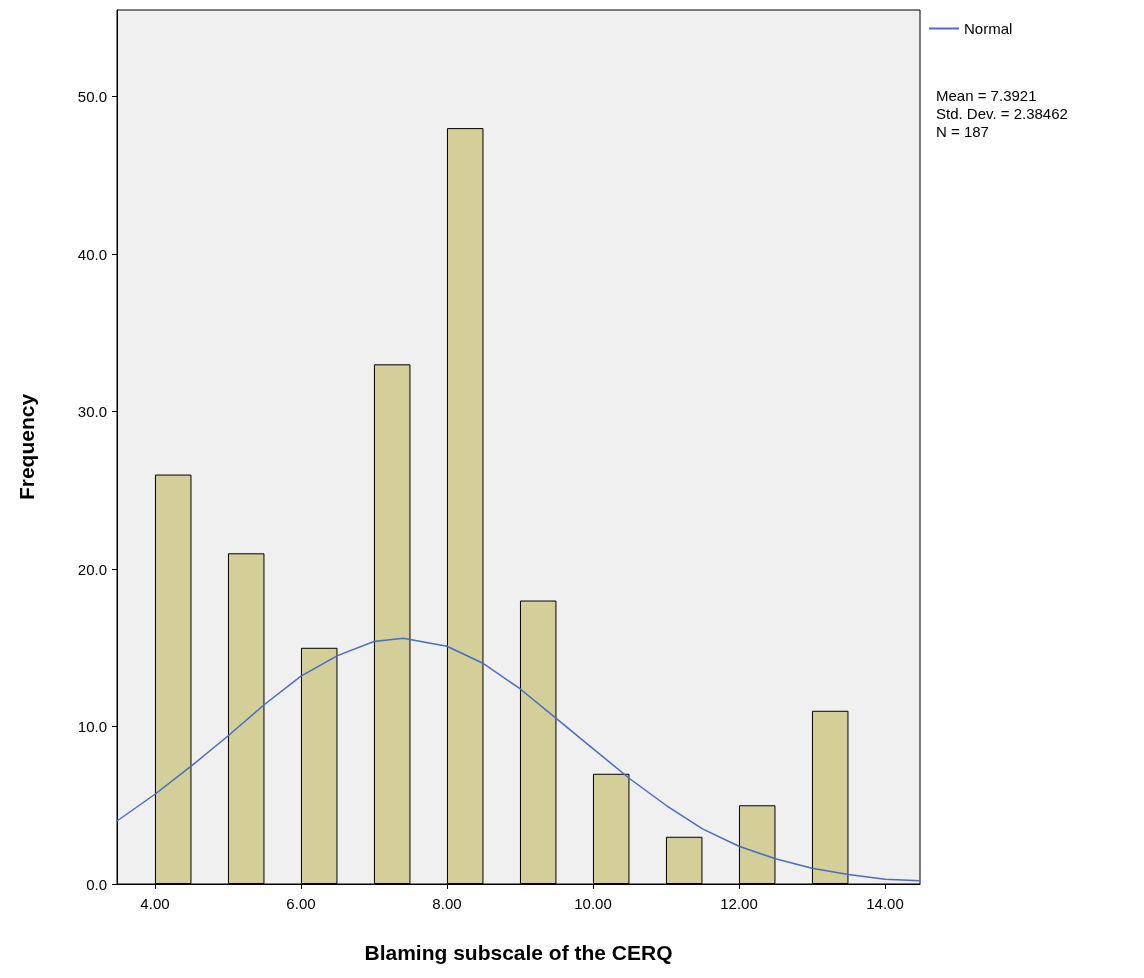 This screenshot has height=978, width=1144. Describe the element at coordinates (92, 97) in the screenshot. I see `y-tick-label: 50.0` at that location.